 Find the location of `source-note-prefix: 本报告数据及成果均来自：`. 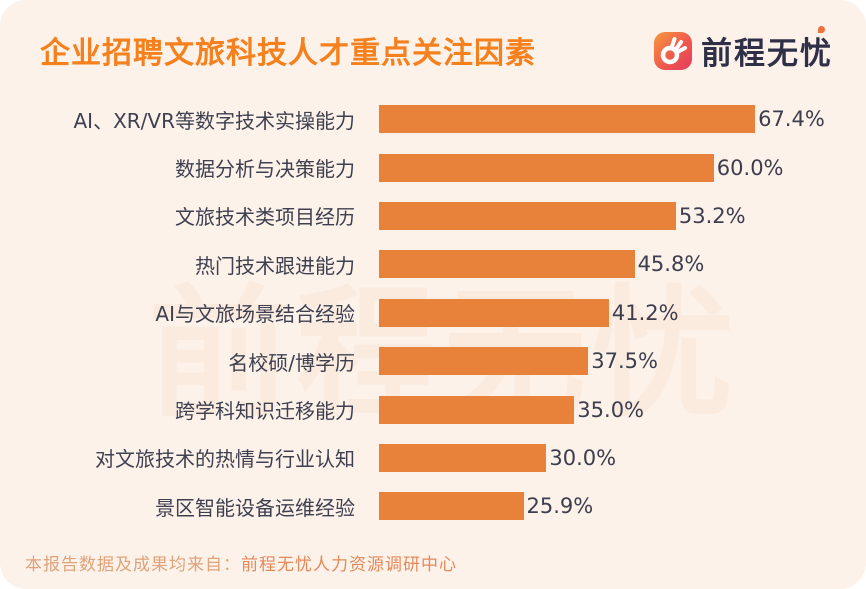

source-note-prefix: 本报告数据及成果均来自： is located at coordinates (133, 565).